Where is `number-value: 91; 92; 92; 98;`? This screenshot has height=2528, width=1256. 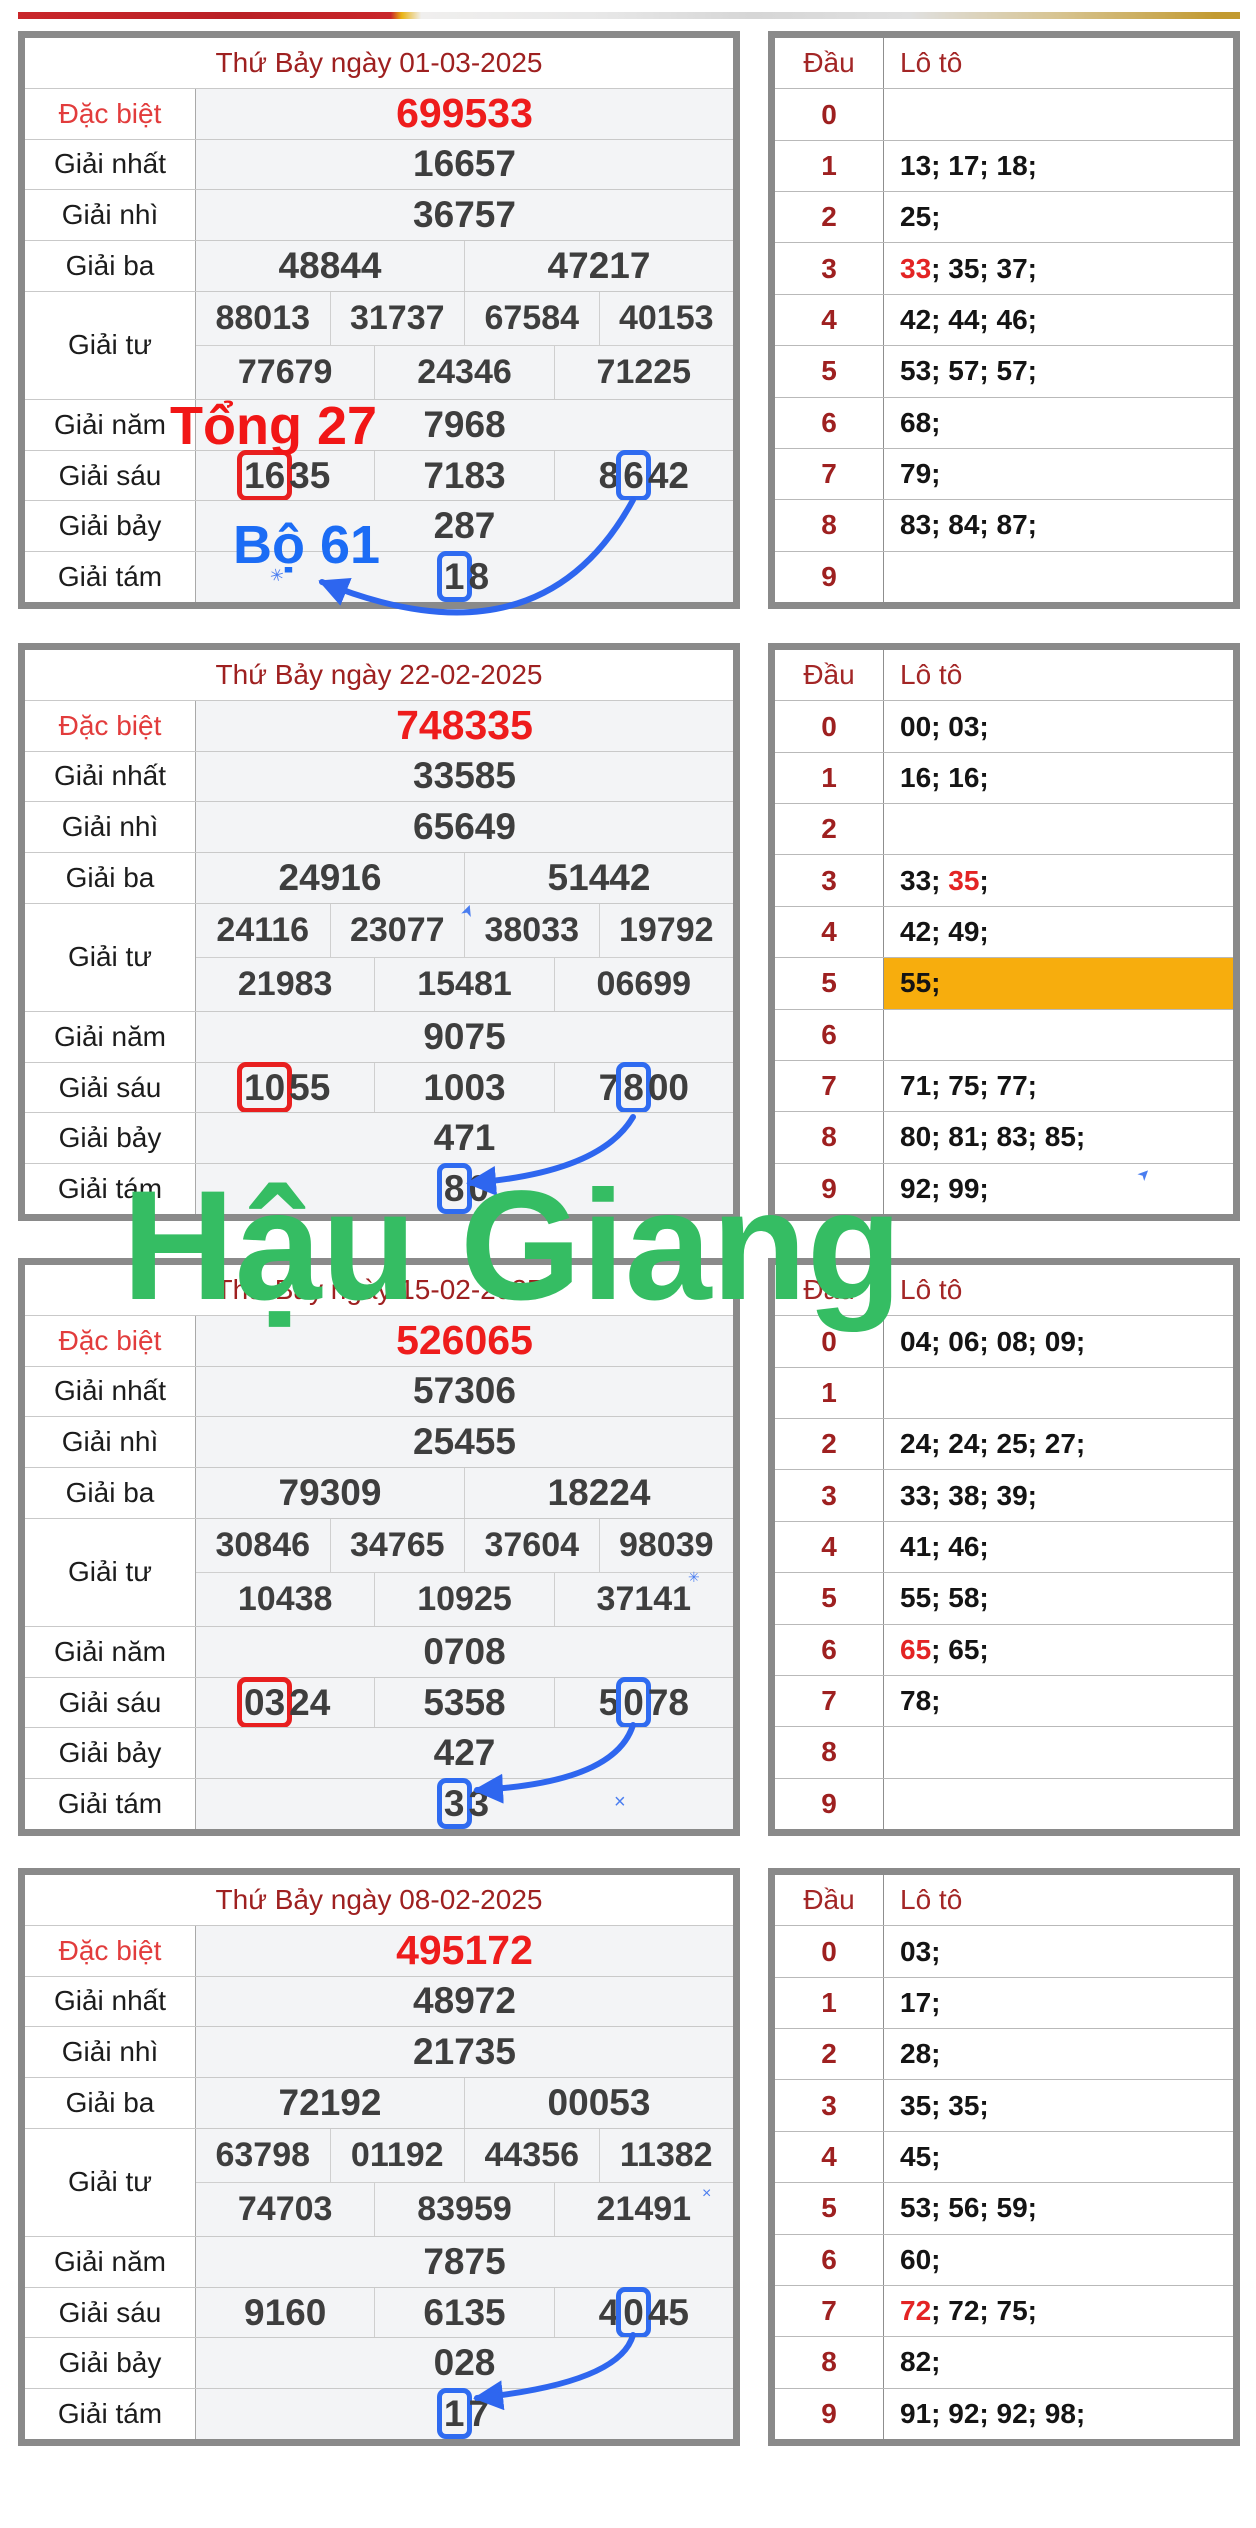
number-value: 91; 92; 92; 98; is located at coordinates (992, 2414).